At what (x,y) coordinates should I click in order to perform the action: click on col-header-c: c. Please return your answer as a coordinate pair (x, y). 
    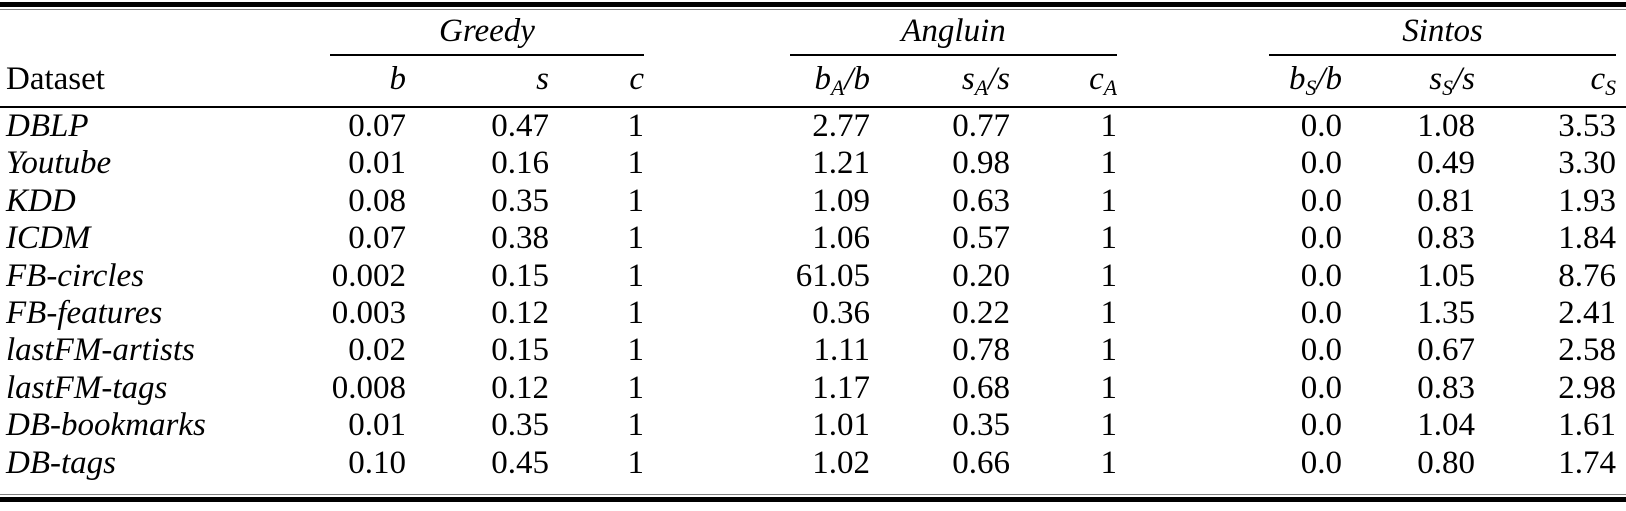
    Looking at the image, I should click on (596, 82).